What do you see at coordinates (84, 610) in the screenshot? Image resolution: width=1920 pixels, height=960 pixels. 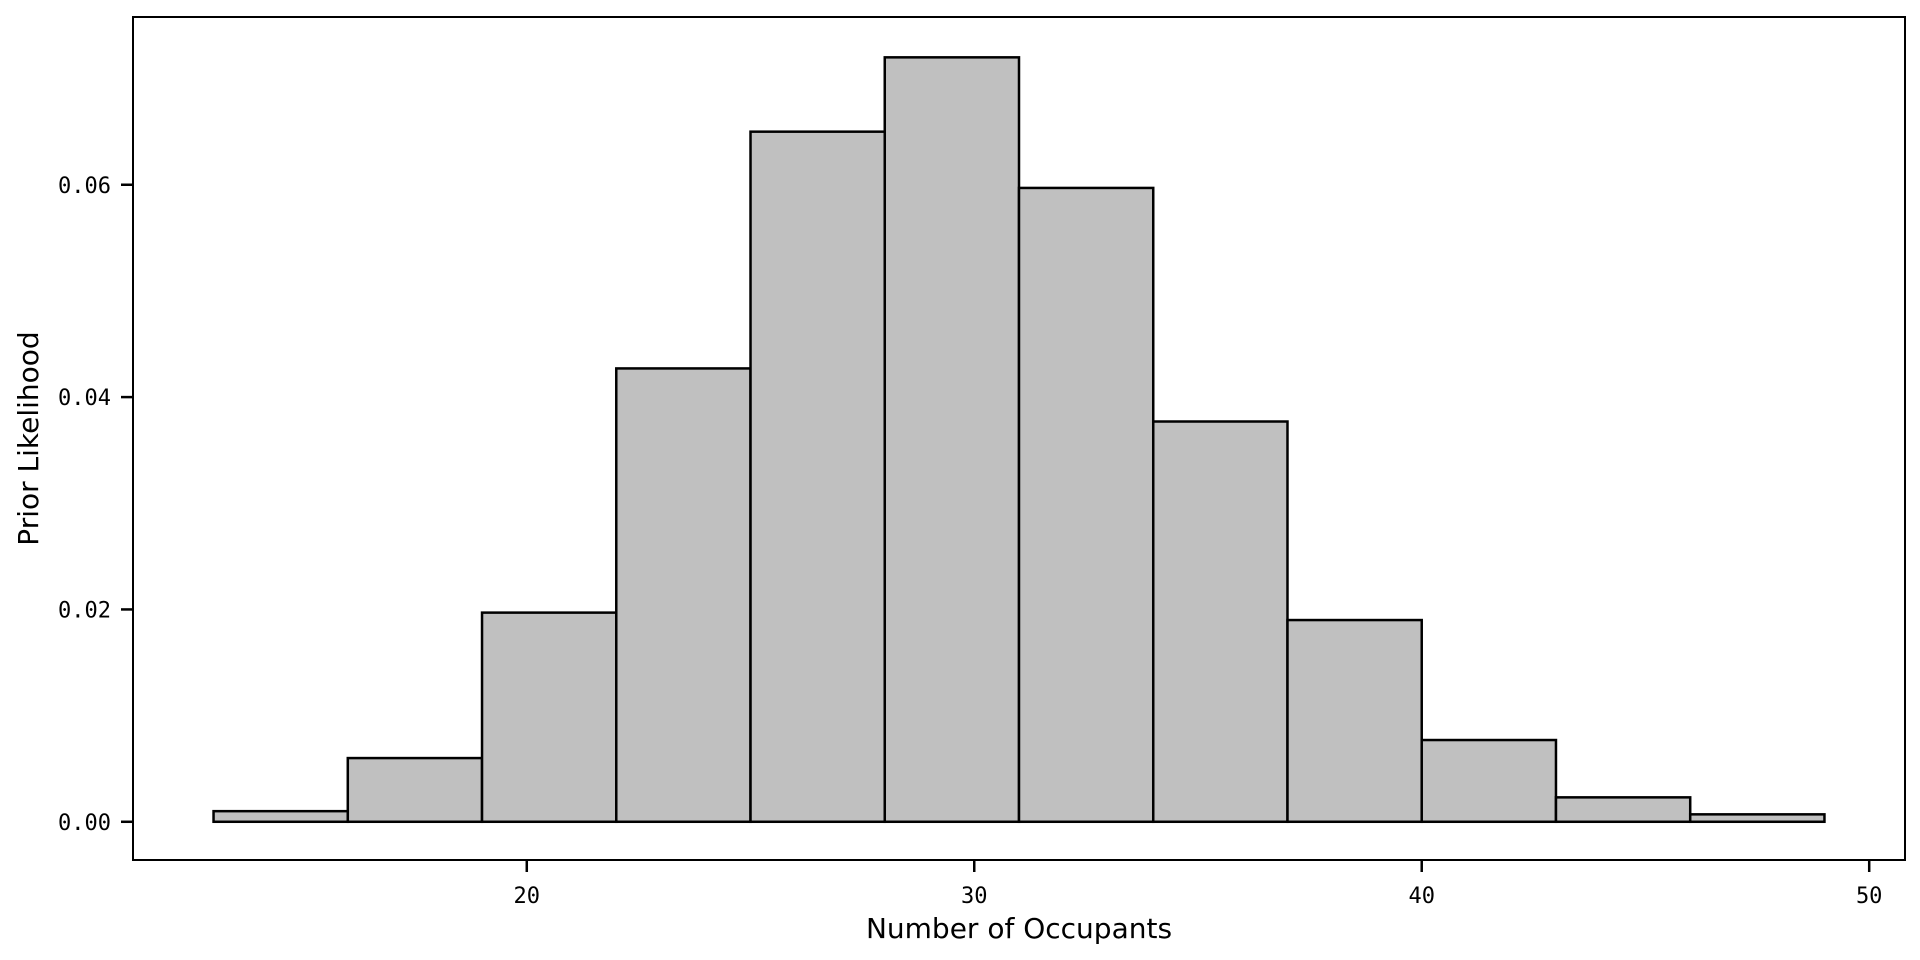 I see `y-tick-label: 0.02` at bounding box center [84, 610].